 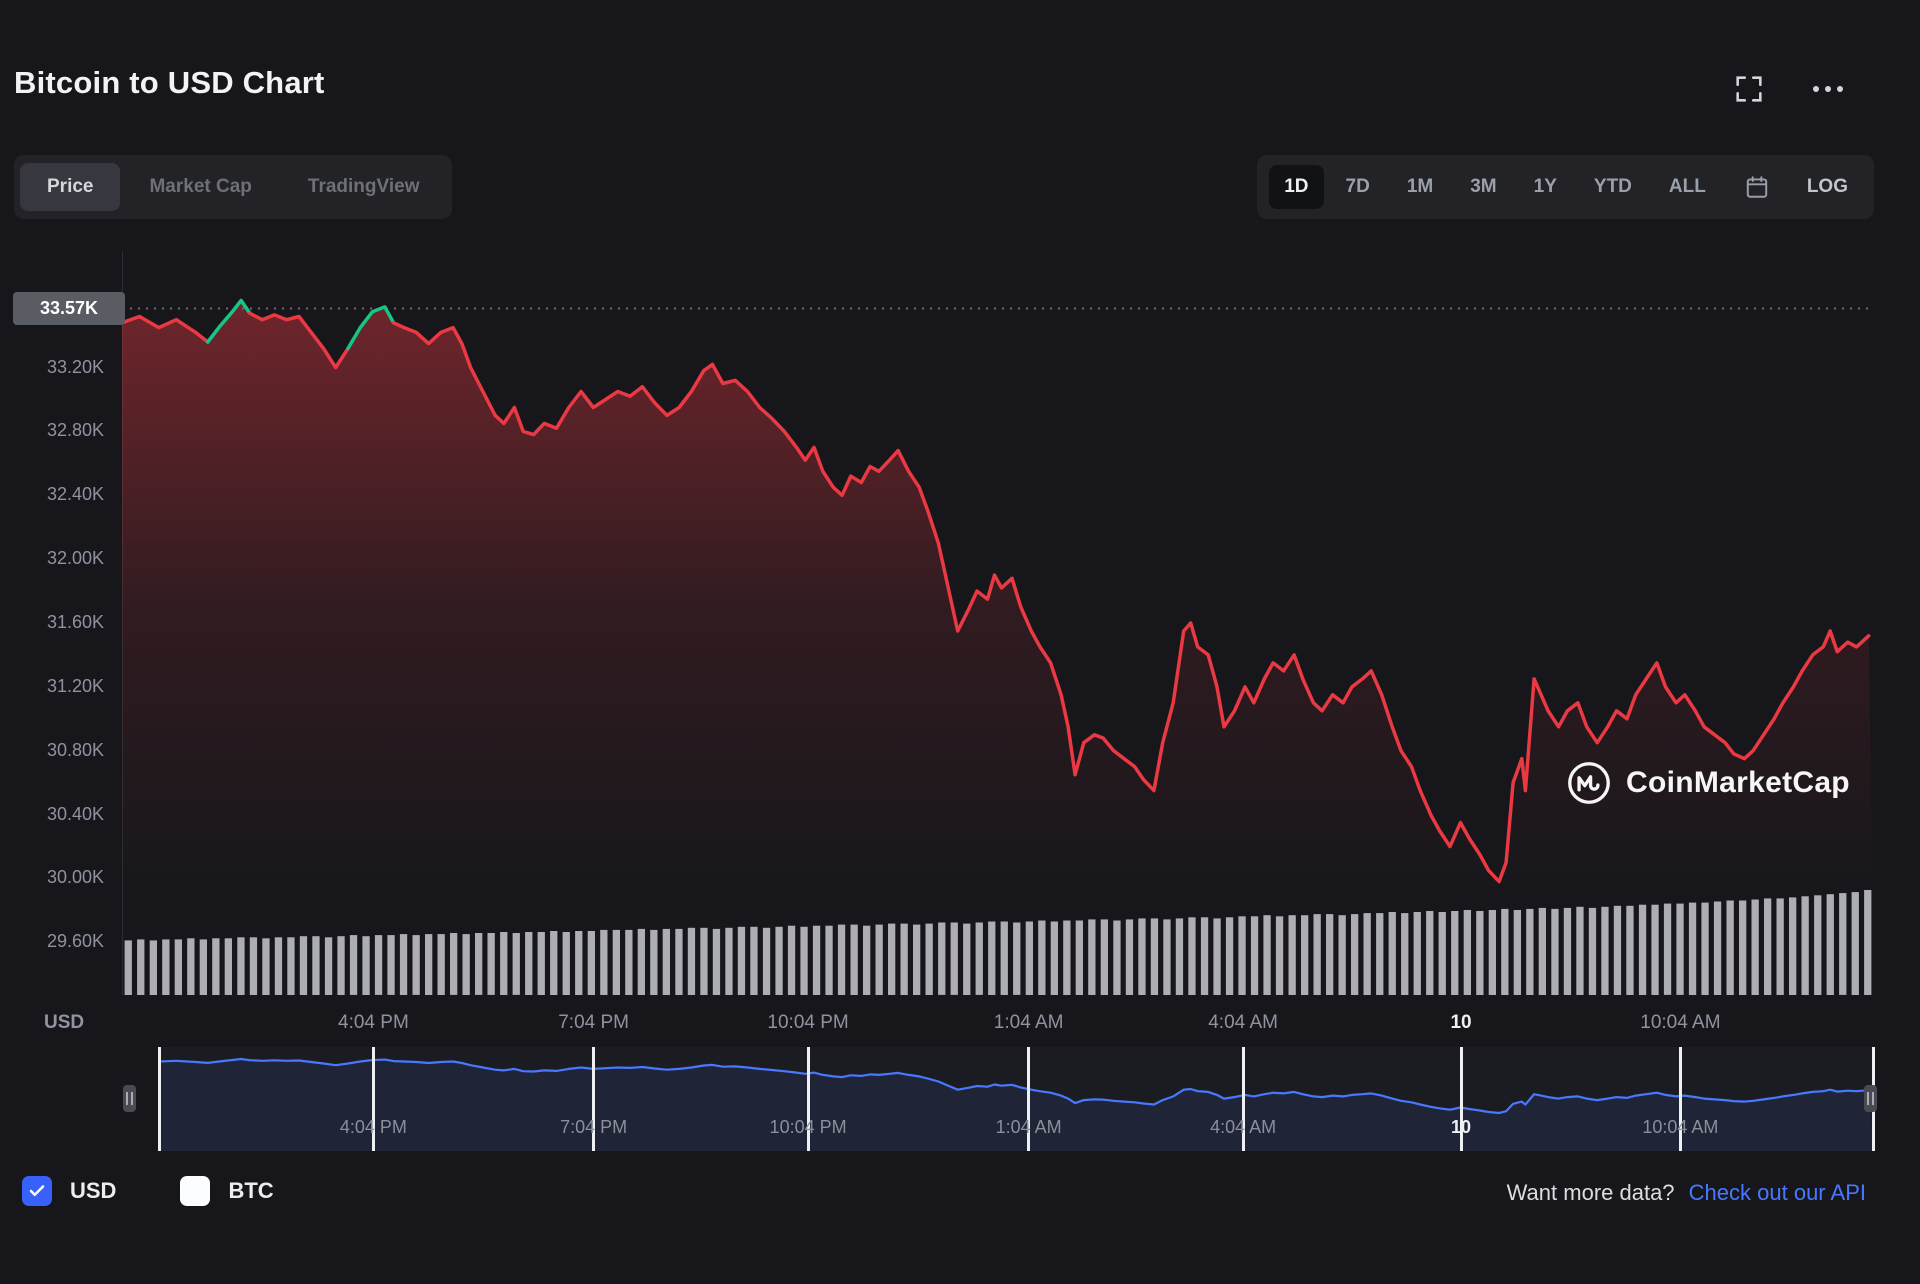 What do you see at coordinates (373, 1022) in the screenshot?
I see `x-tick-label: 4:04 PM` at bounding box center [373, 1022].